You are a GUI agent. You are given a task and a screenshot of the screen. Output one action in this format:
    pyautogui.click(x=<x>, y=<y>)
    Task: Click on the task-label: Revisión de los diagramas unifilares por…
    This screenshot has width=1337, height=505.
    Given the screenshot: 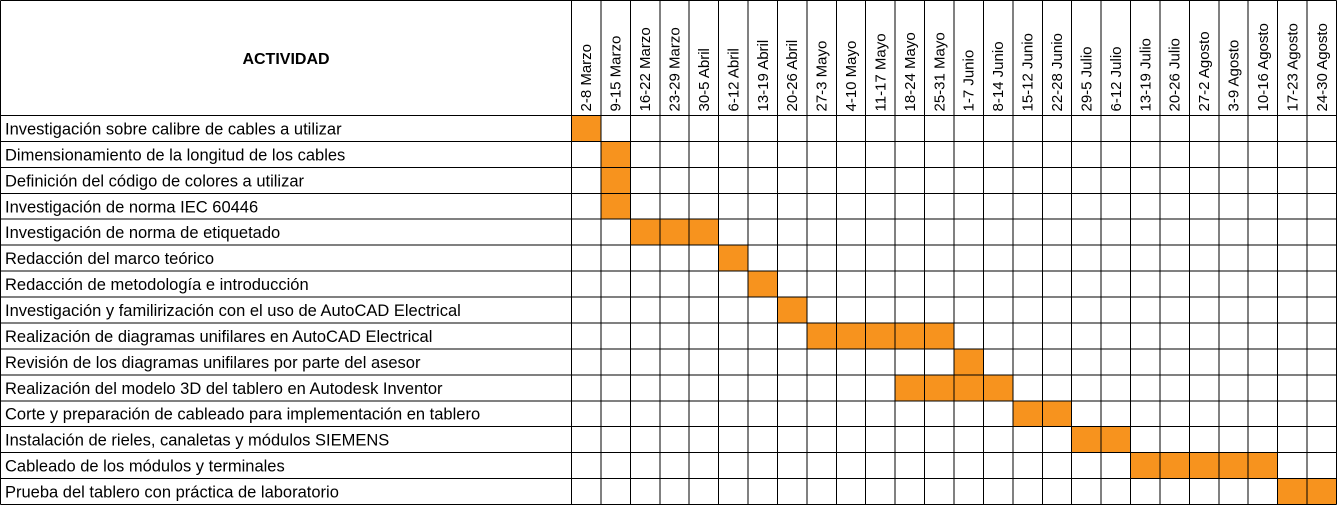 What is the action you would take?
    pyautogui.click(x=213, y=363)
    